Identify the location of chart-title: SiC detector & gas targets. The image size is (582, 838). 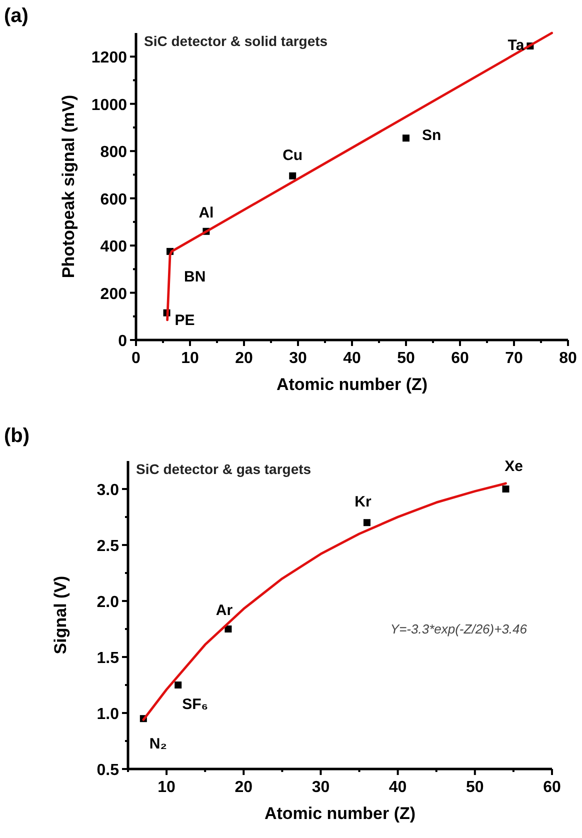
(224, 469).